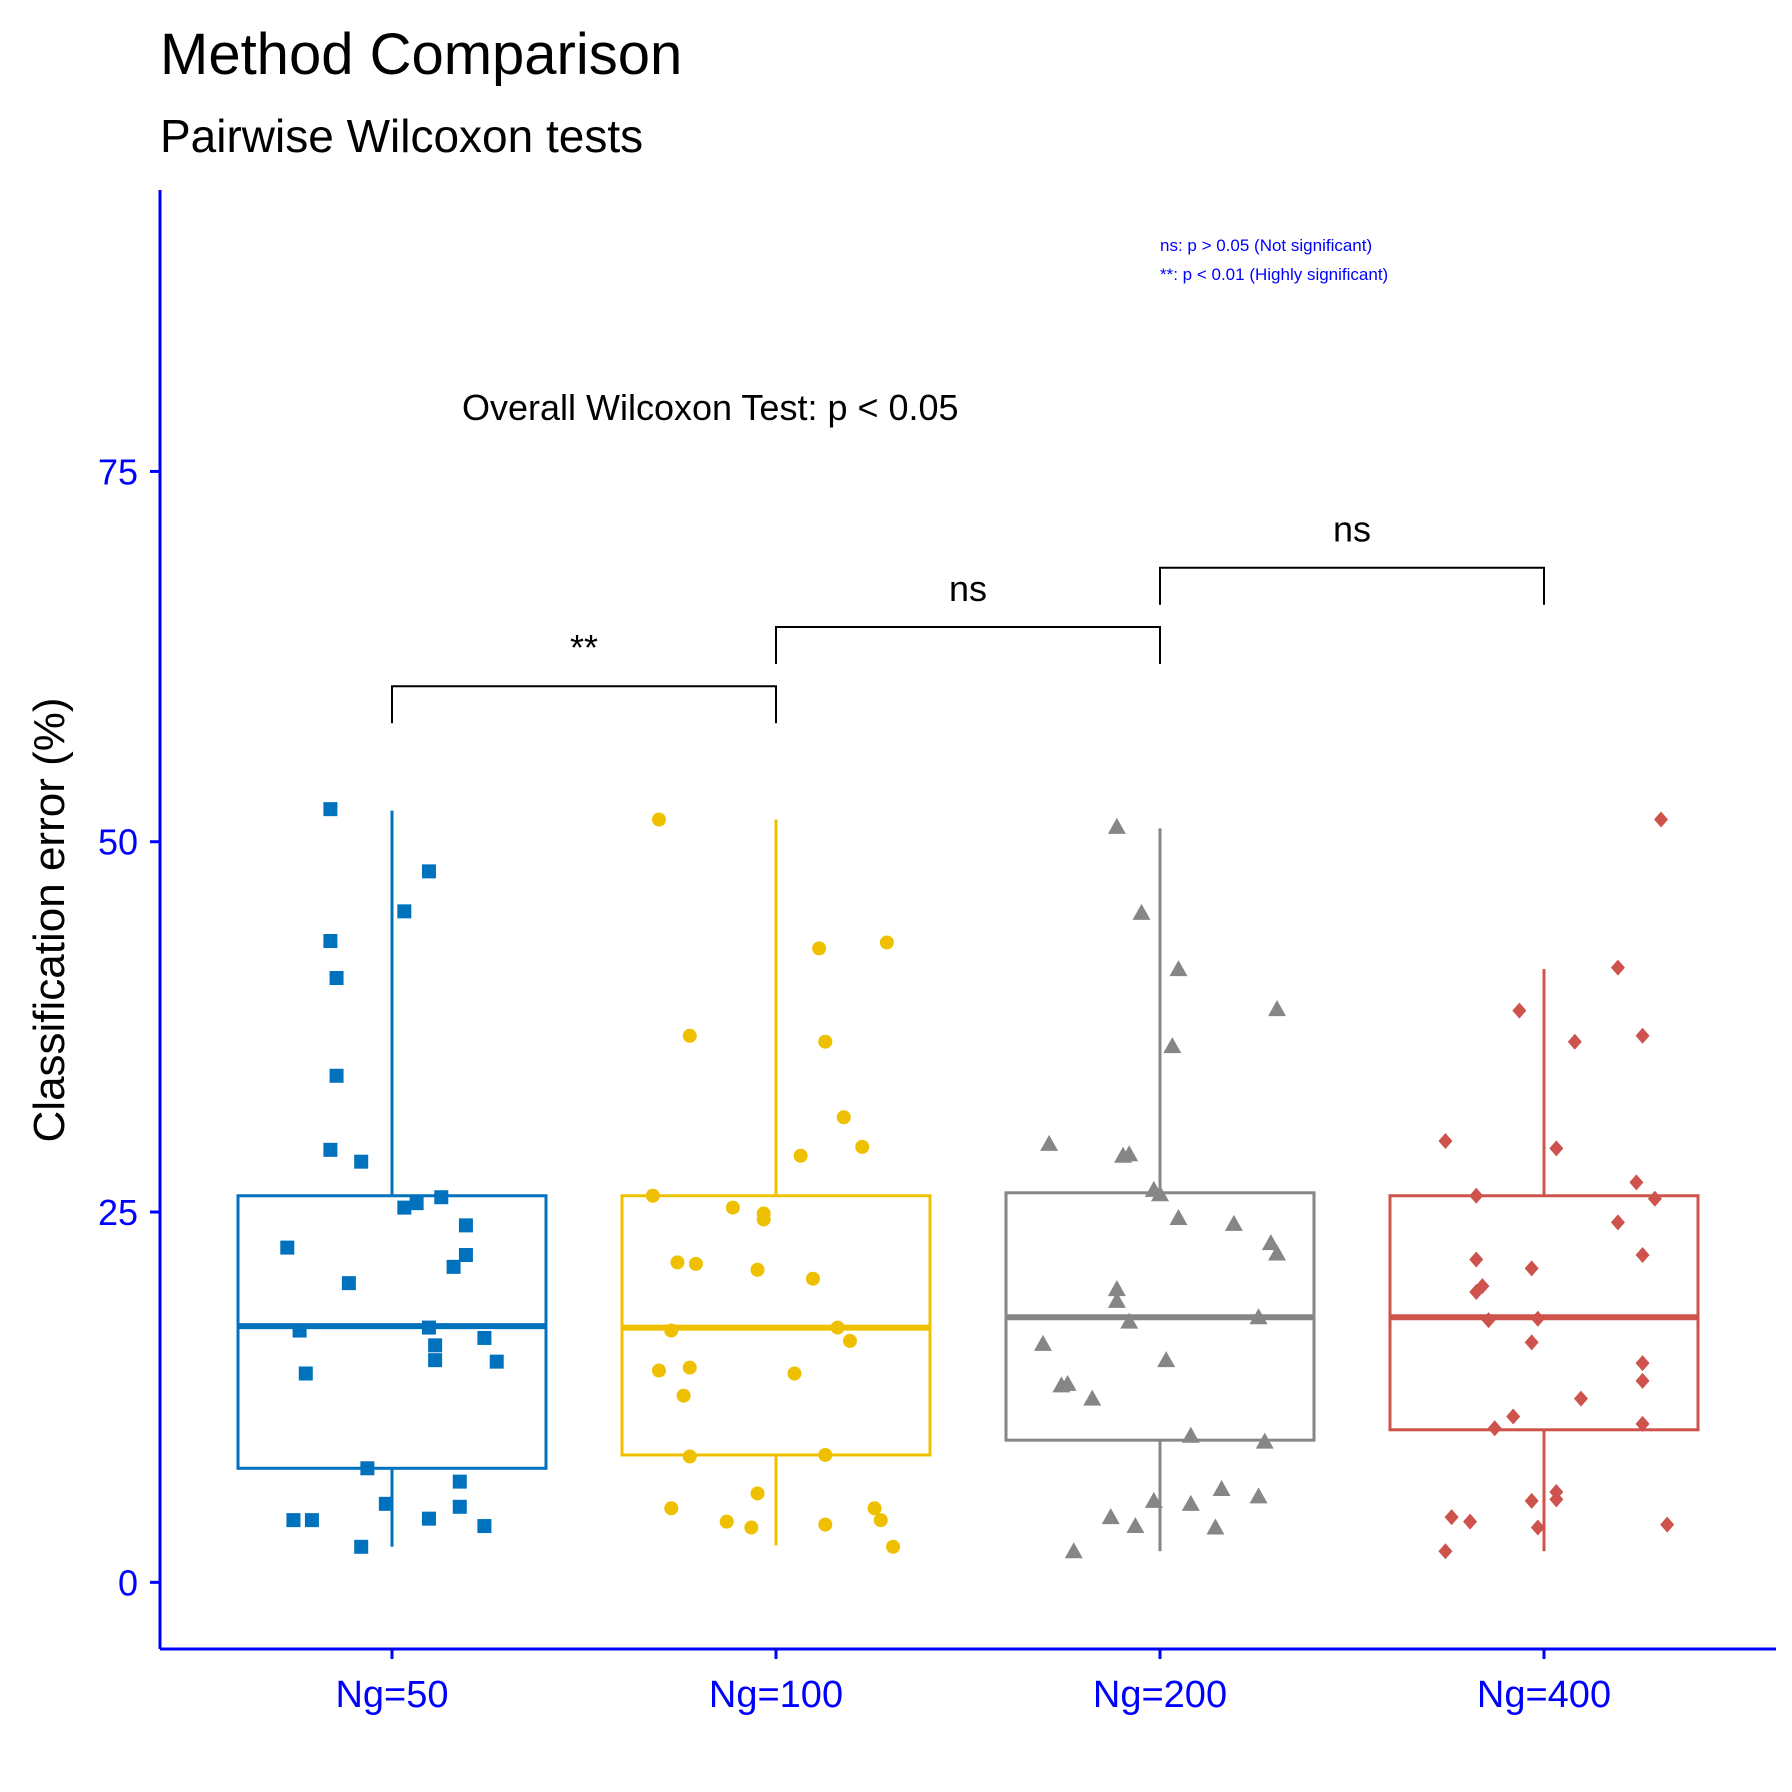 Image resolution: width=1792 pixels, height=1792 pixels. What do you see at coordinates (392, 1332) in the screenshot?
I see `box-iqr` at bounding box center [392, 1332].